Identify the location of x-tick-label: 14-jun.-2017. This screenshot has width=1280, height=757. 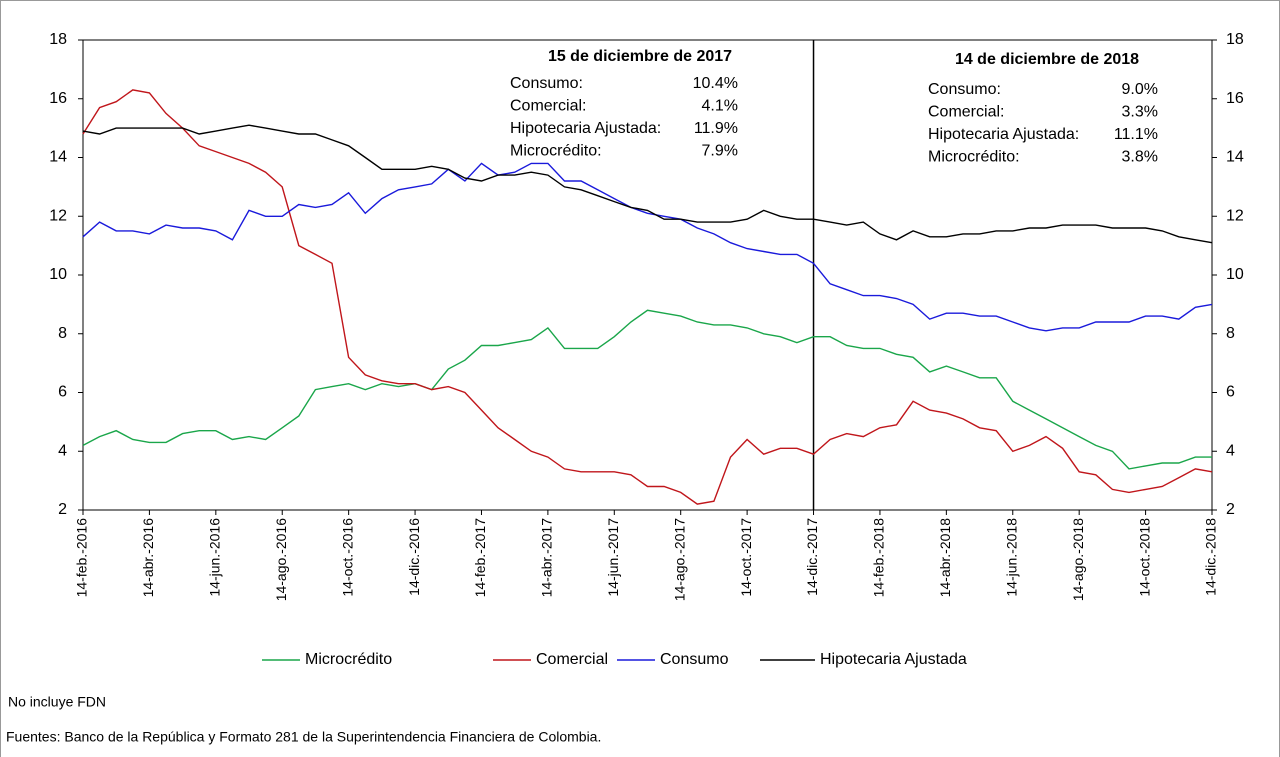
(613, 557).